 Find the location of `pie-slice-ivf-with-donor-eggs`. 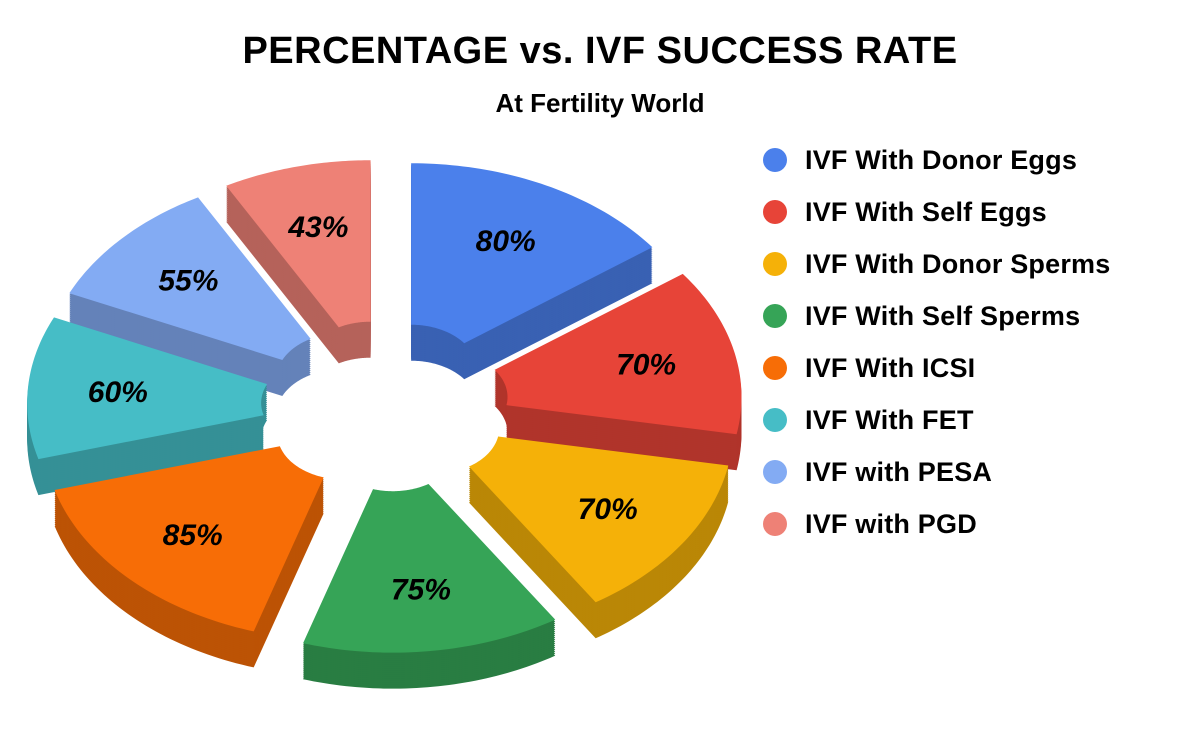

pie-slice-ivf-with-donor-eggs is located at coordinates (532, 271).